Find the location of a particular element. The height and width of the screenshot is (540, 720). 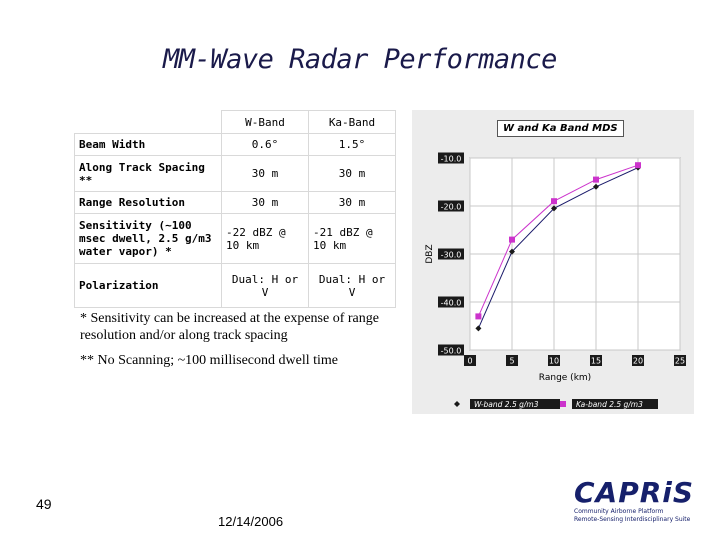

cell-ka-polarization: Dual: H or V is located at coordinates (352, 285).